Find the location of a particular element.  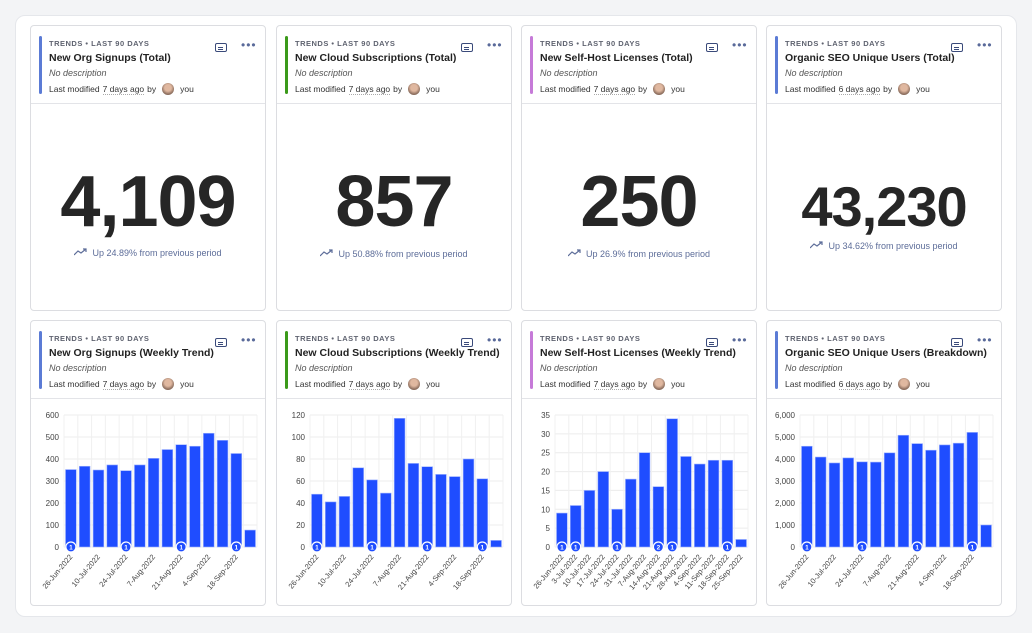

y-tick-label: 6,000 is located at coordinates (785, 415).